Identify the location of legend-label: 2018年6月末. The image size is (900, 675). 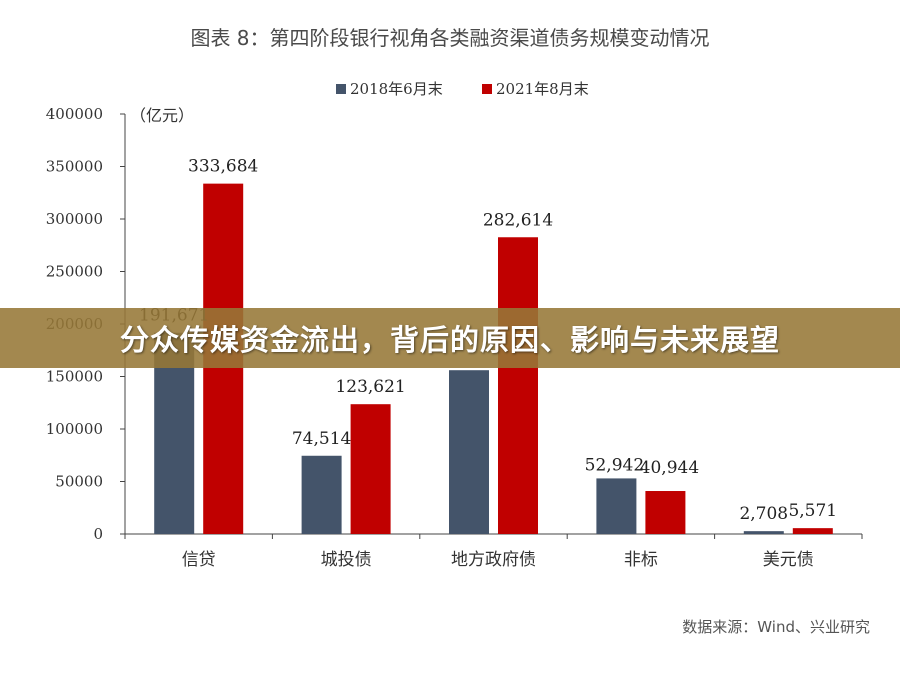
(396, 89).